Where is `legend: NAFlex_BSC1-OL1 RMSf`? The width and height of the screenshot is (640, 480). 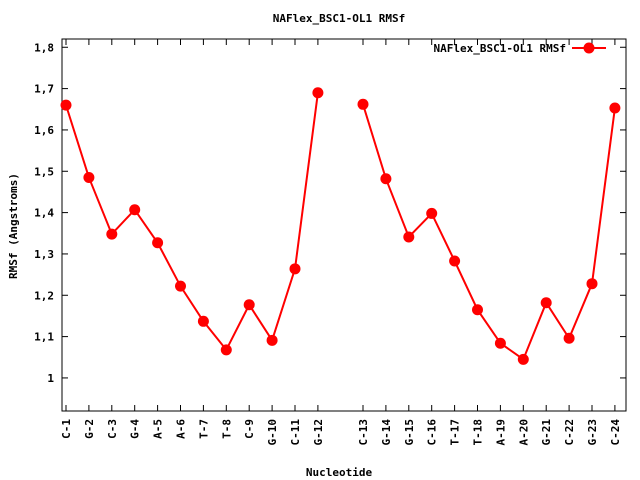 legend: NAFlex_BSC1-OL1 RMSf is located at coordinates (520, 48).